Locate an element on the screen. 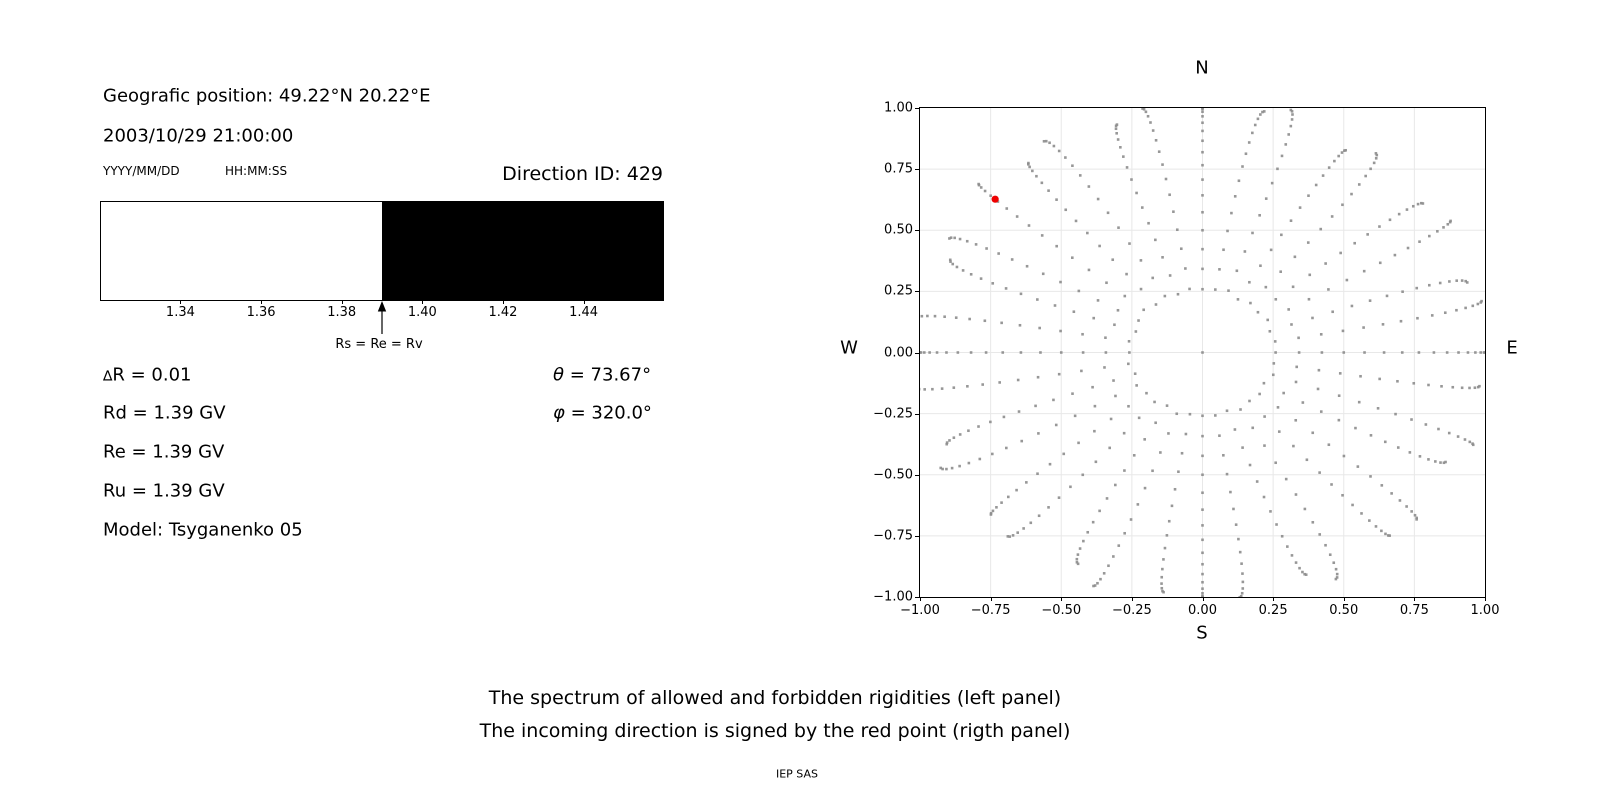 This screenshot has width=1600, height=800. datetime-text: 2003/10/29 21:00:00 is located at coordinates (198, 136).